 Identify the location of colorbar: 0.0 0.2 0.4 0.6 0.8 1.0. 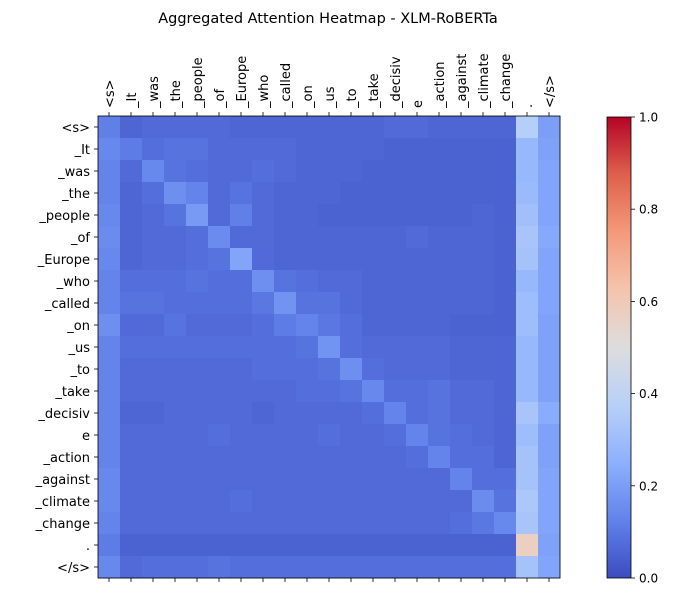
(632, 348).